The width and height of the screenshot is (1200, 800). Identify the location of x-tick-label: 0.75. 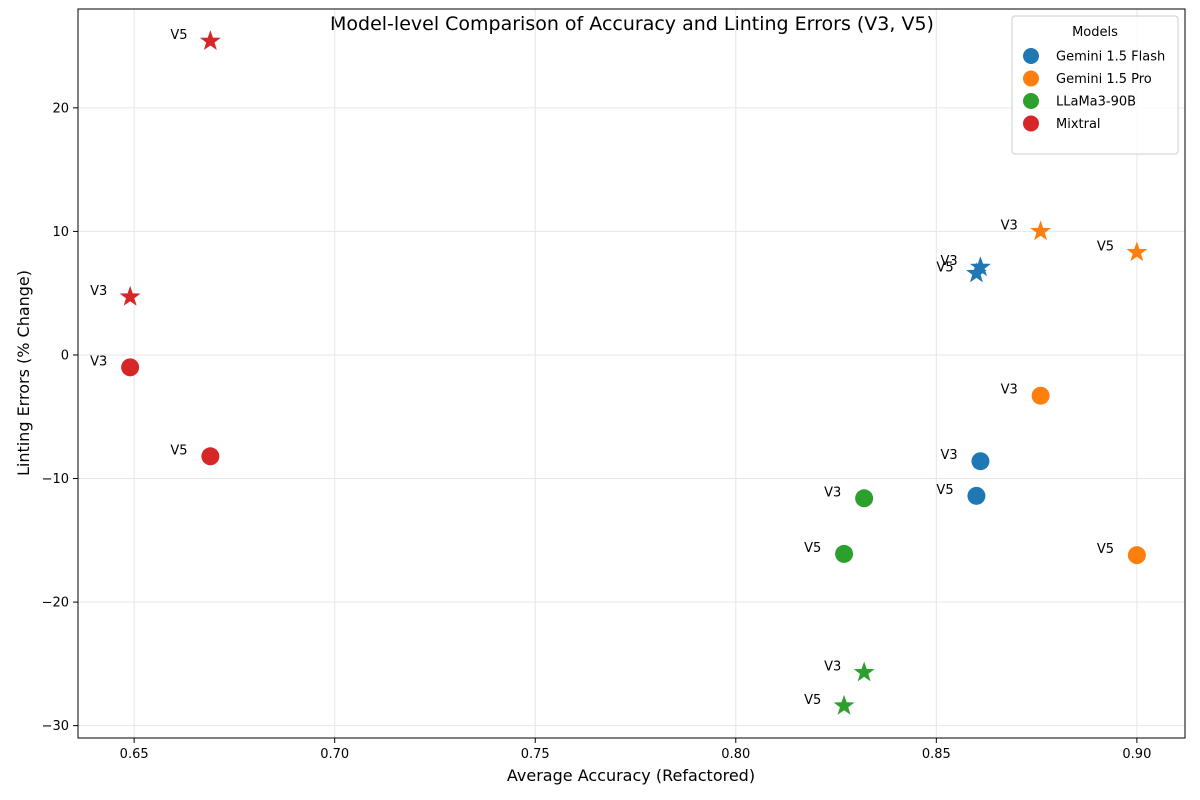
(535, 754).